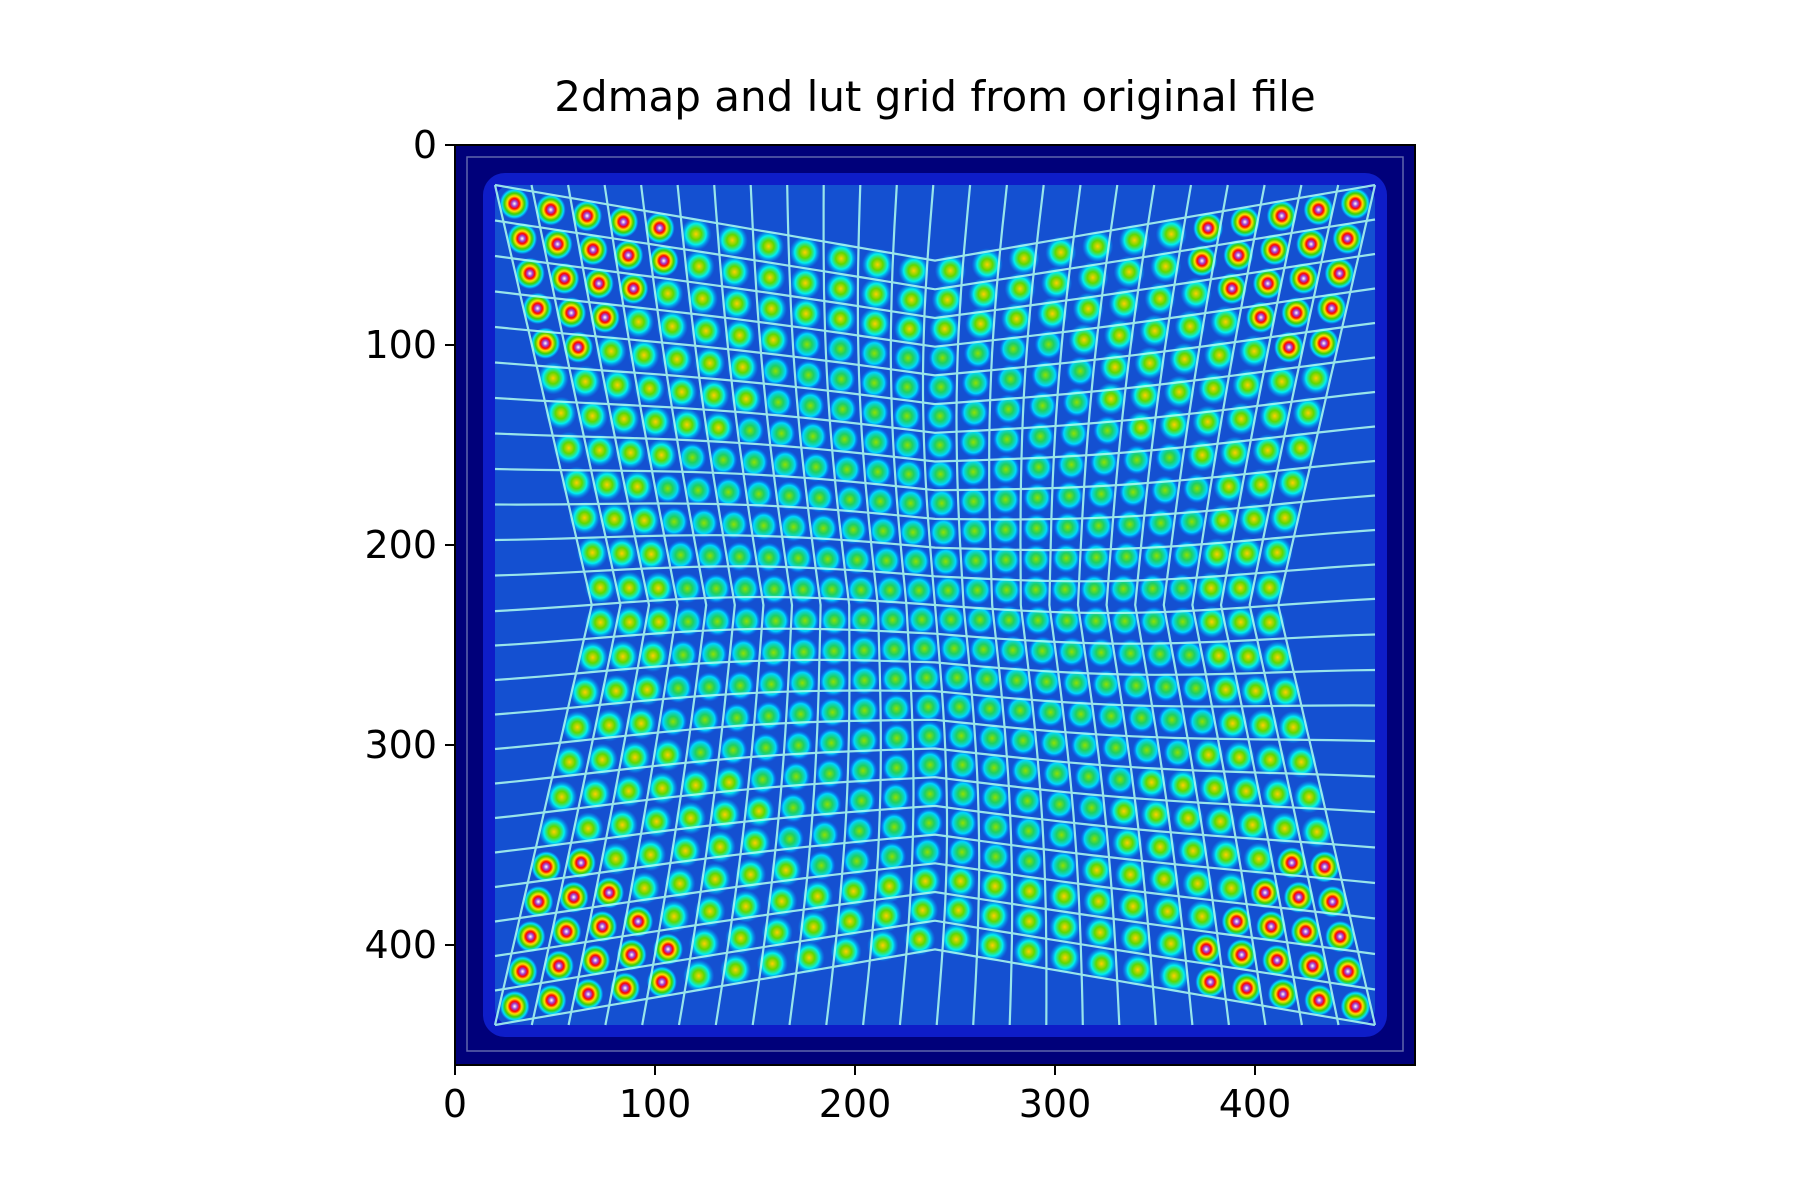 This screenshot has width=1800, height=1204. I want to click on x-tick-label: 0, so click(455, 1104).